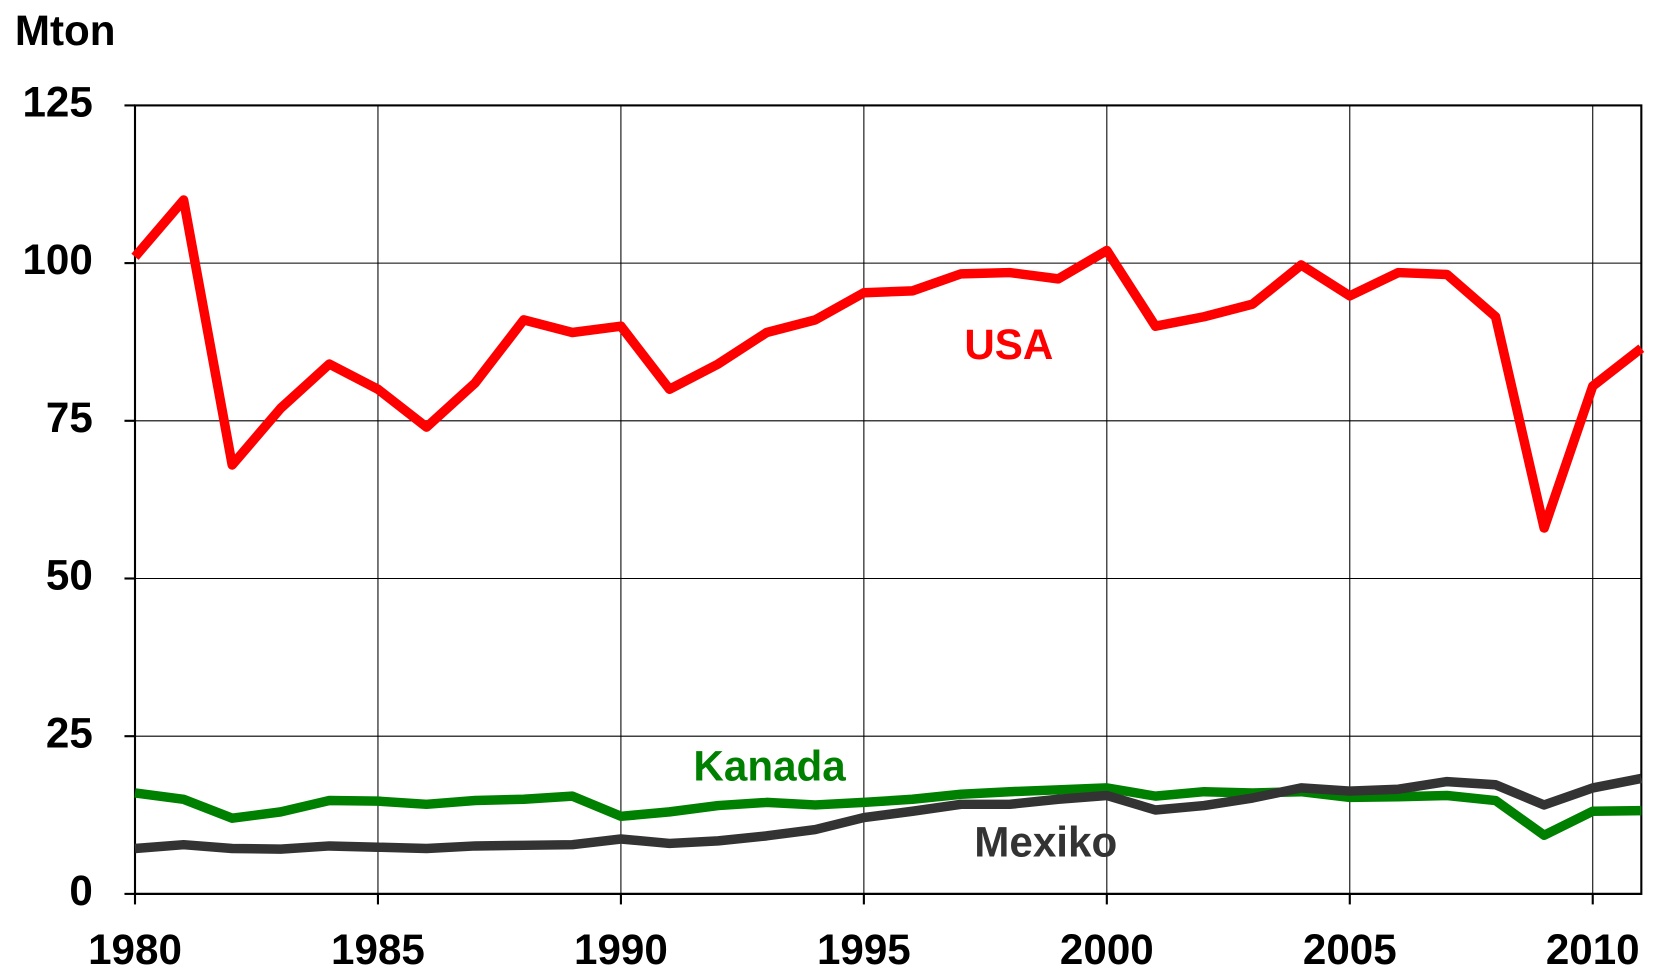  Describe the element at coordinates (621, 949) in the screenshot. I see `x-tick-label: 1990` at that location.